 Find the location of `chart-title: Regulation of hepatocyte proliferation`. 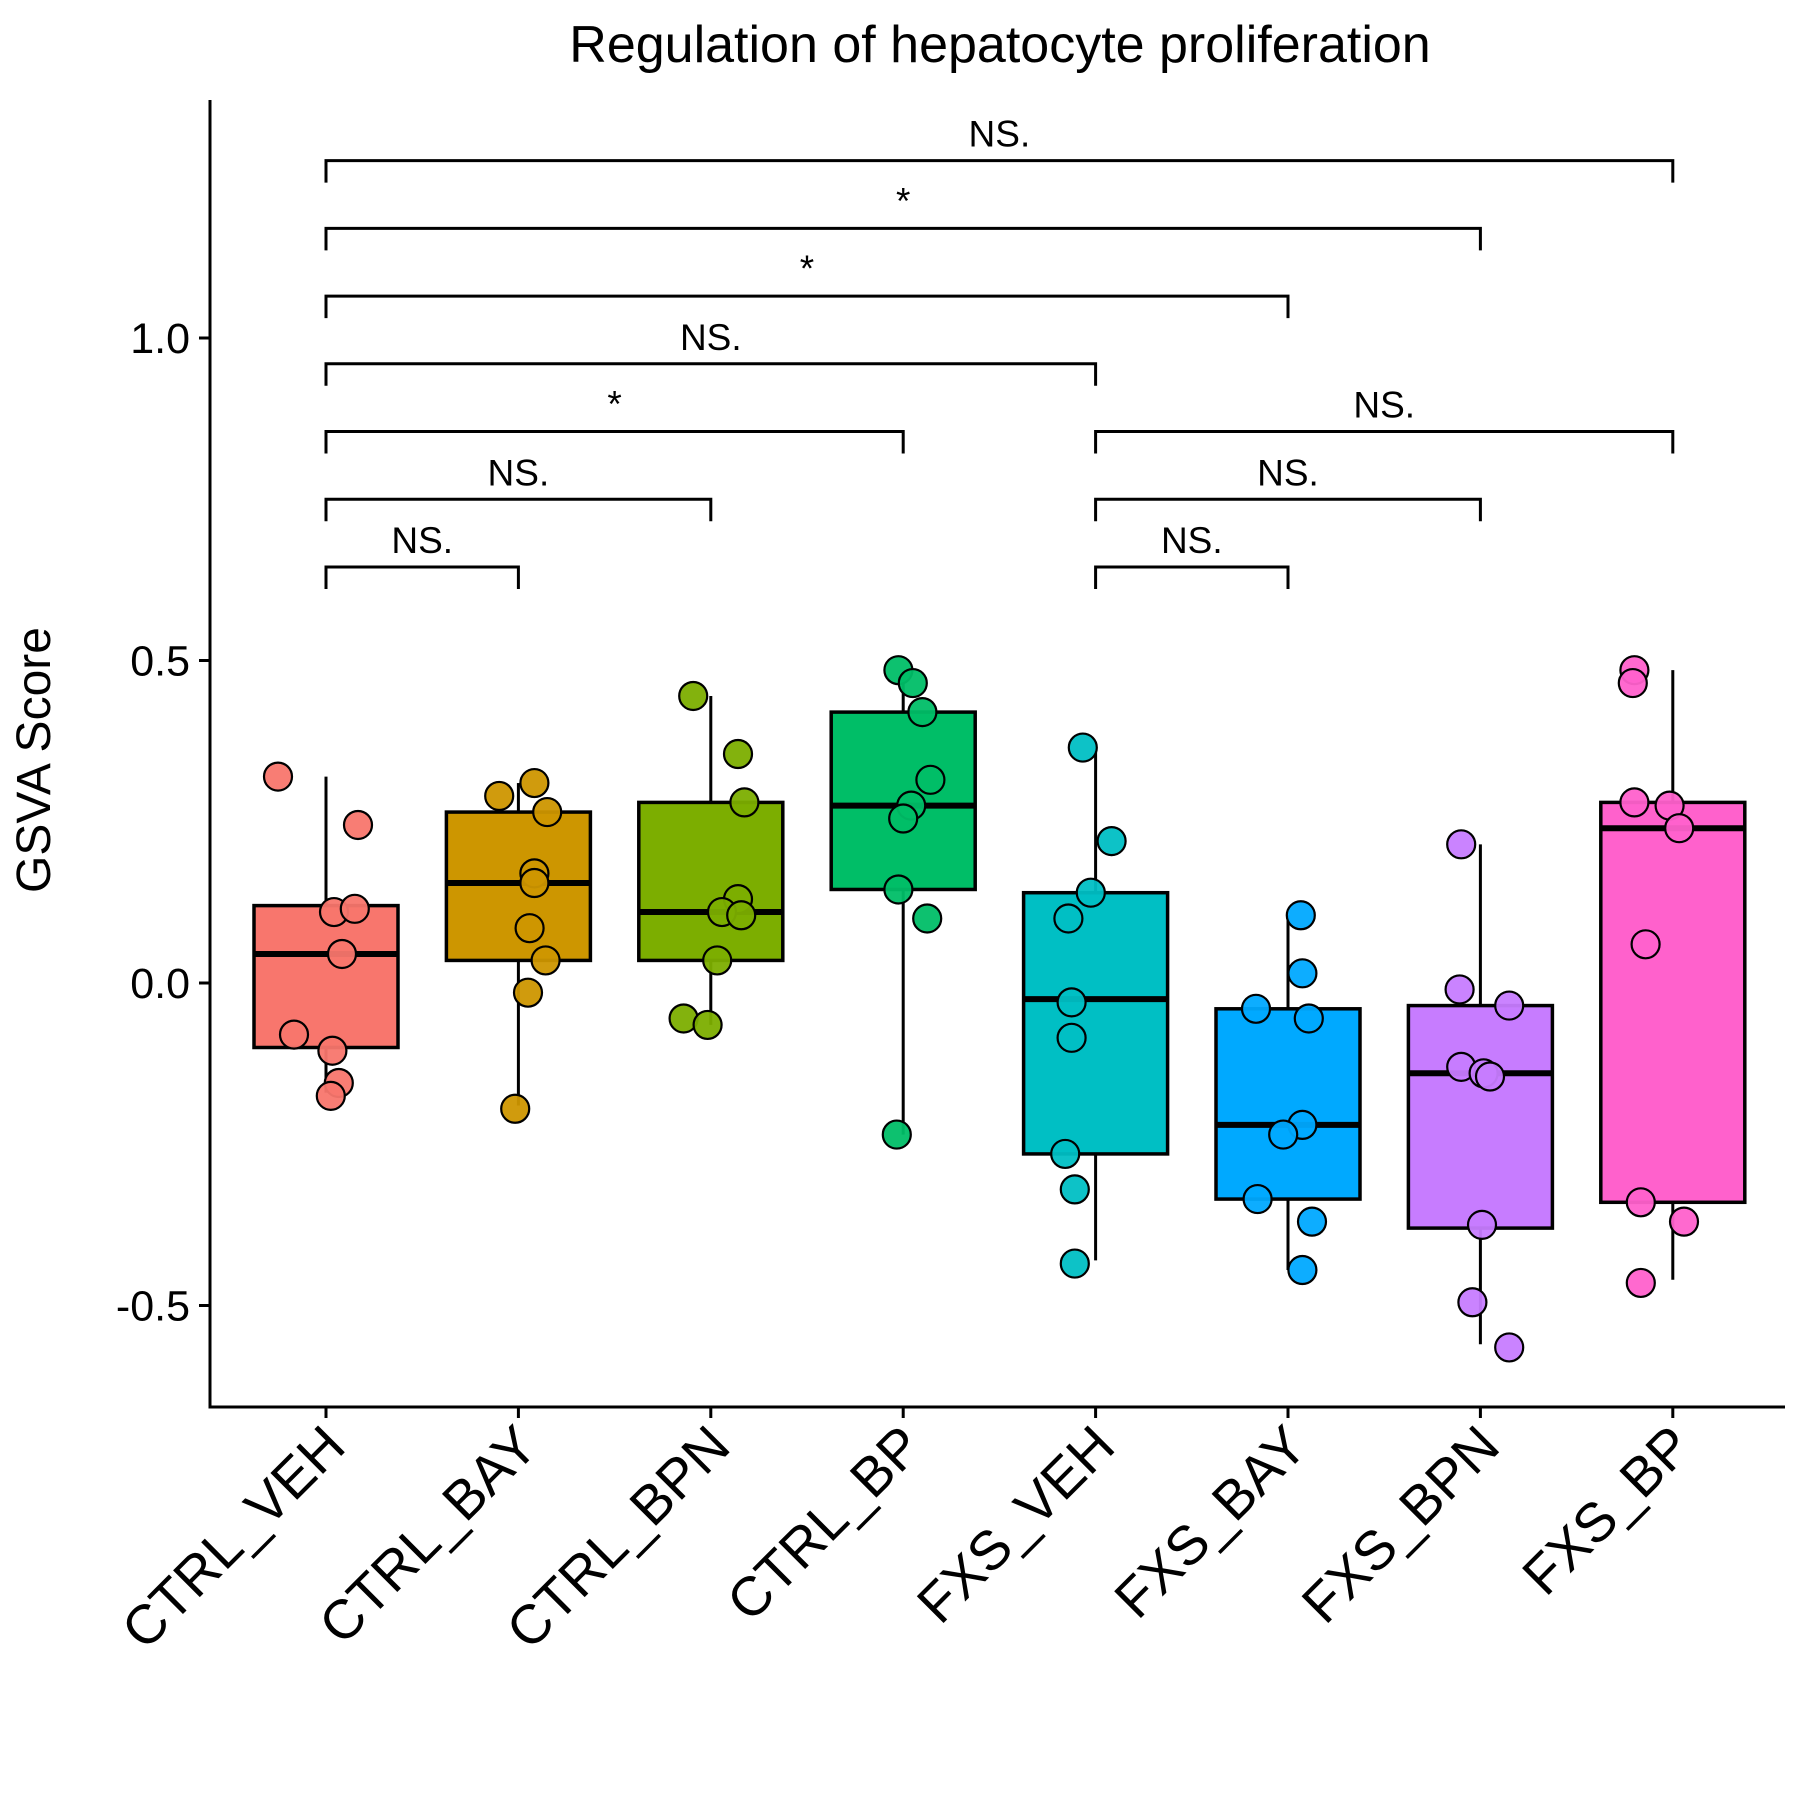

chart-title: Regulation of hepatocyte proliferation is located at coordinates (999, 45).